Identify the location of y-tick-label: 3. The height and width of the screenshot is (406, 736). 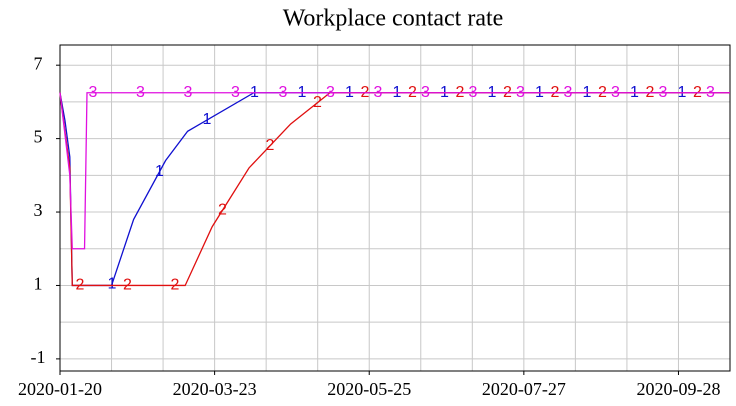
(38, 210).